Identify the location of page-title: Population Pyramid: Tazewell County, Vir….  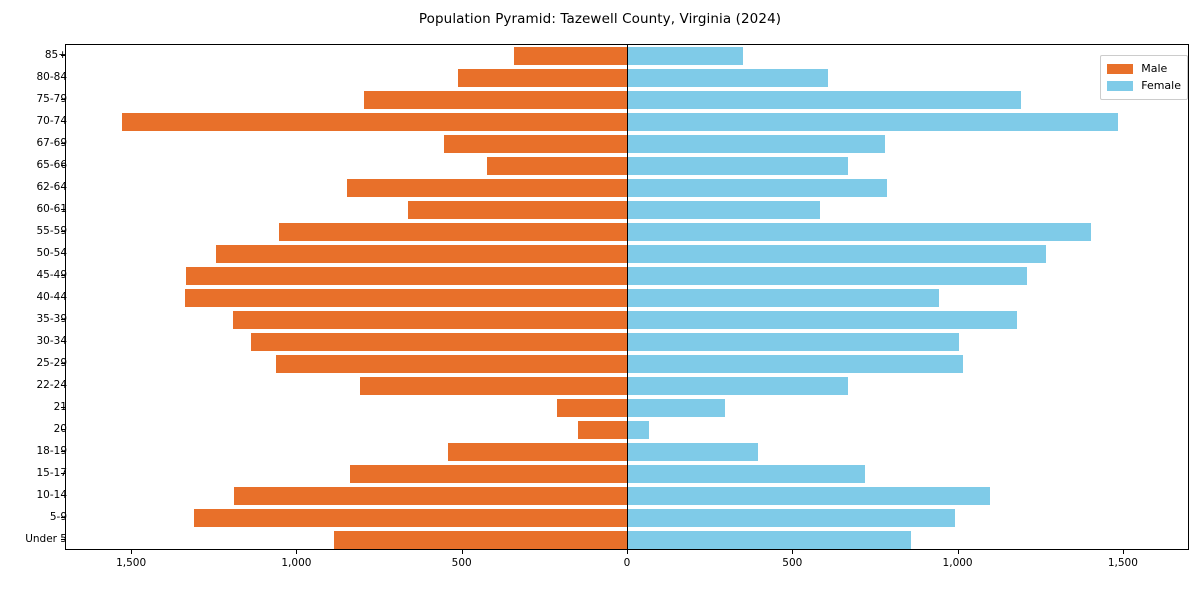
(600, 19).